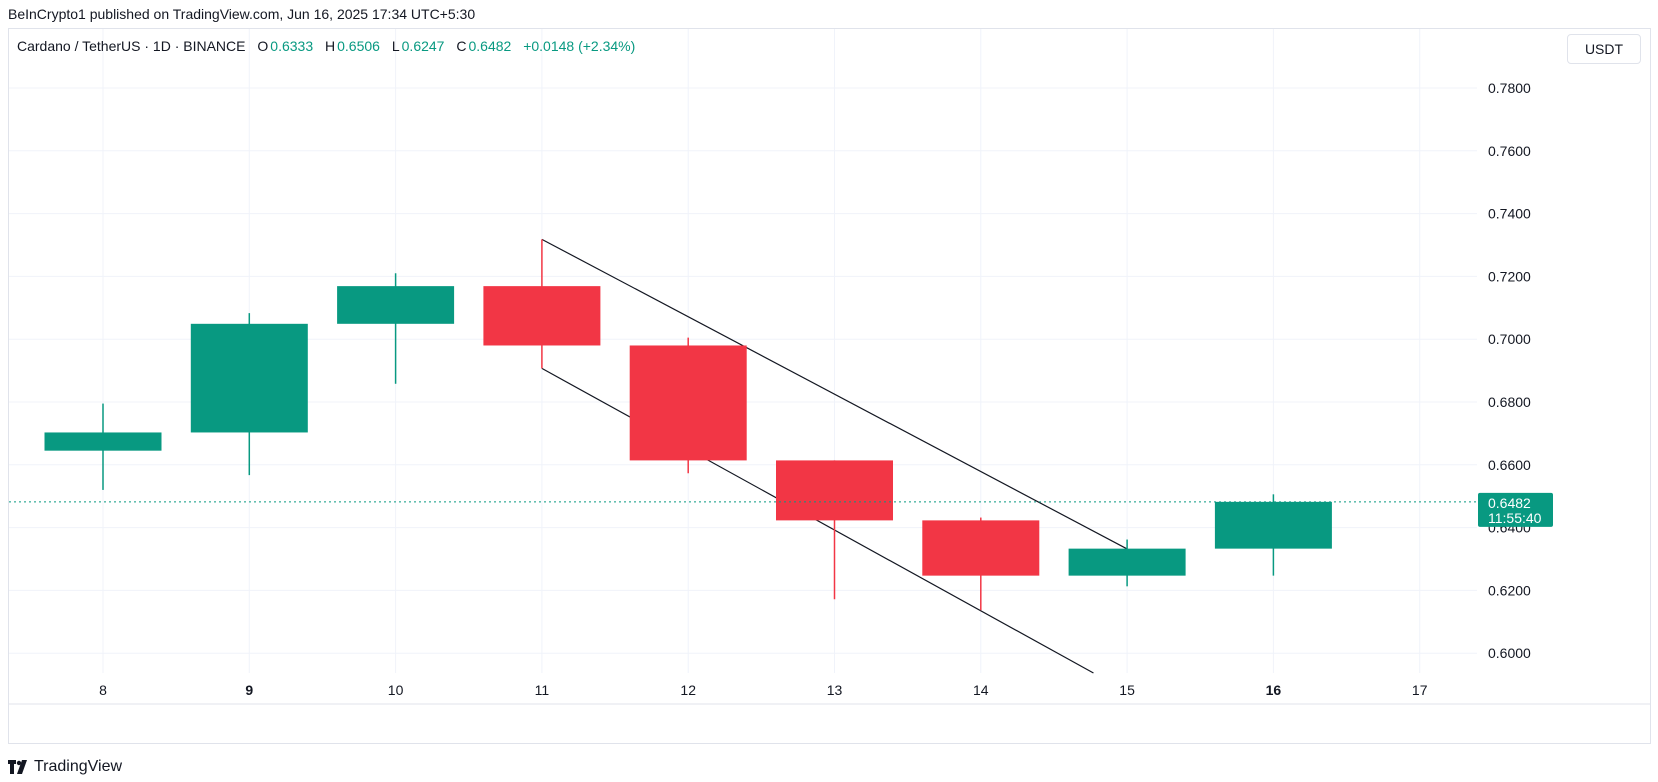 The height and width of the screenshot is (782, 1658). What do you see at coordinates (834, 394) in the screenshot?
I see `channel-trendline` at bounding box center [834, 394].